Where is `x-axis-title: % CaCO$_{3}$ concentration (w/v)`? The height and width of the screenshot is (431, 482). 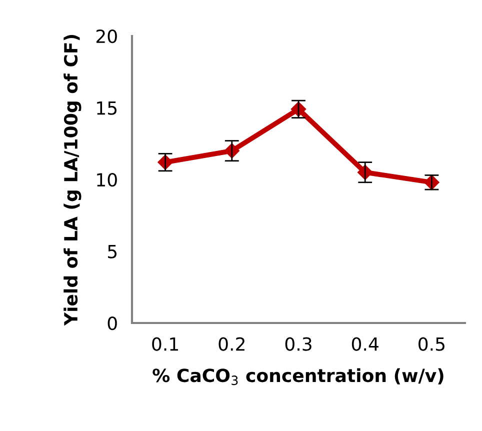
x-axis-title: % CaCO$_{3}$ concentration (w/v) is located at coordinates (298, 377).